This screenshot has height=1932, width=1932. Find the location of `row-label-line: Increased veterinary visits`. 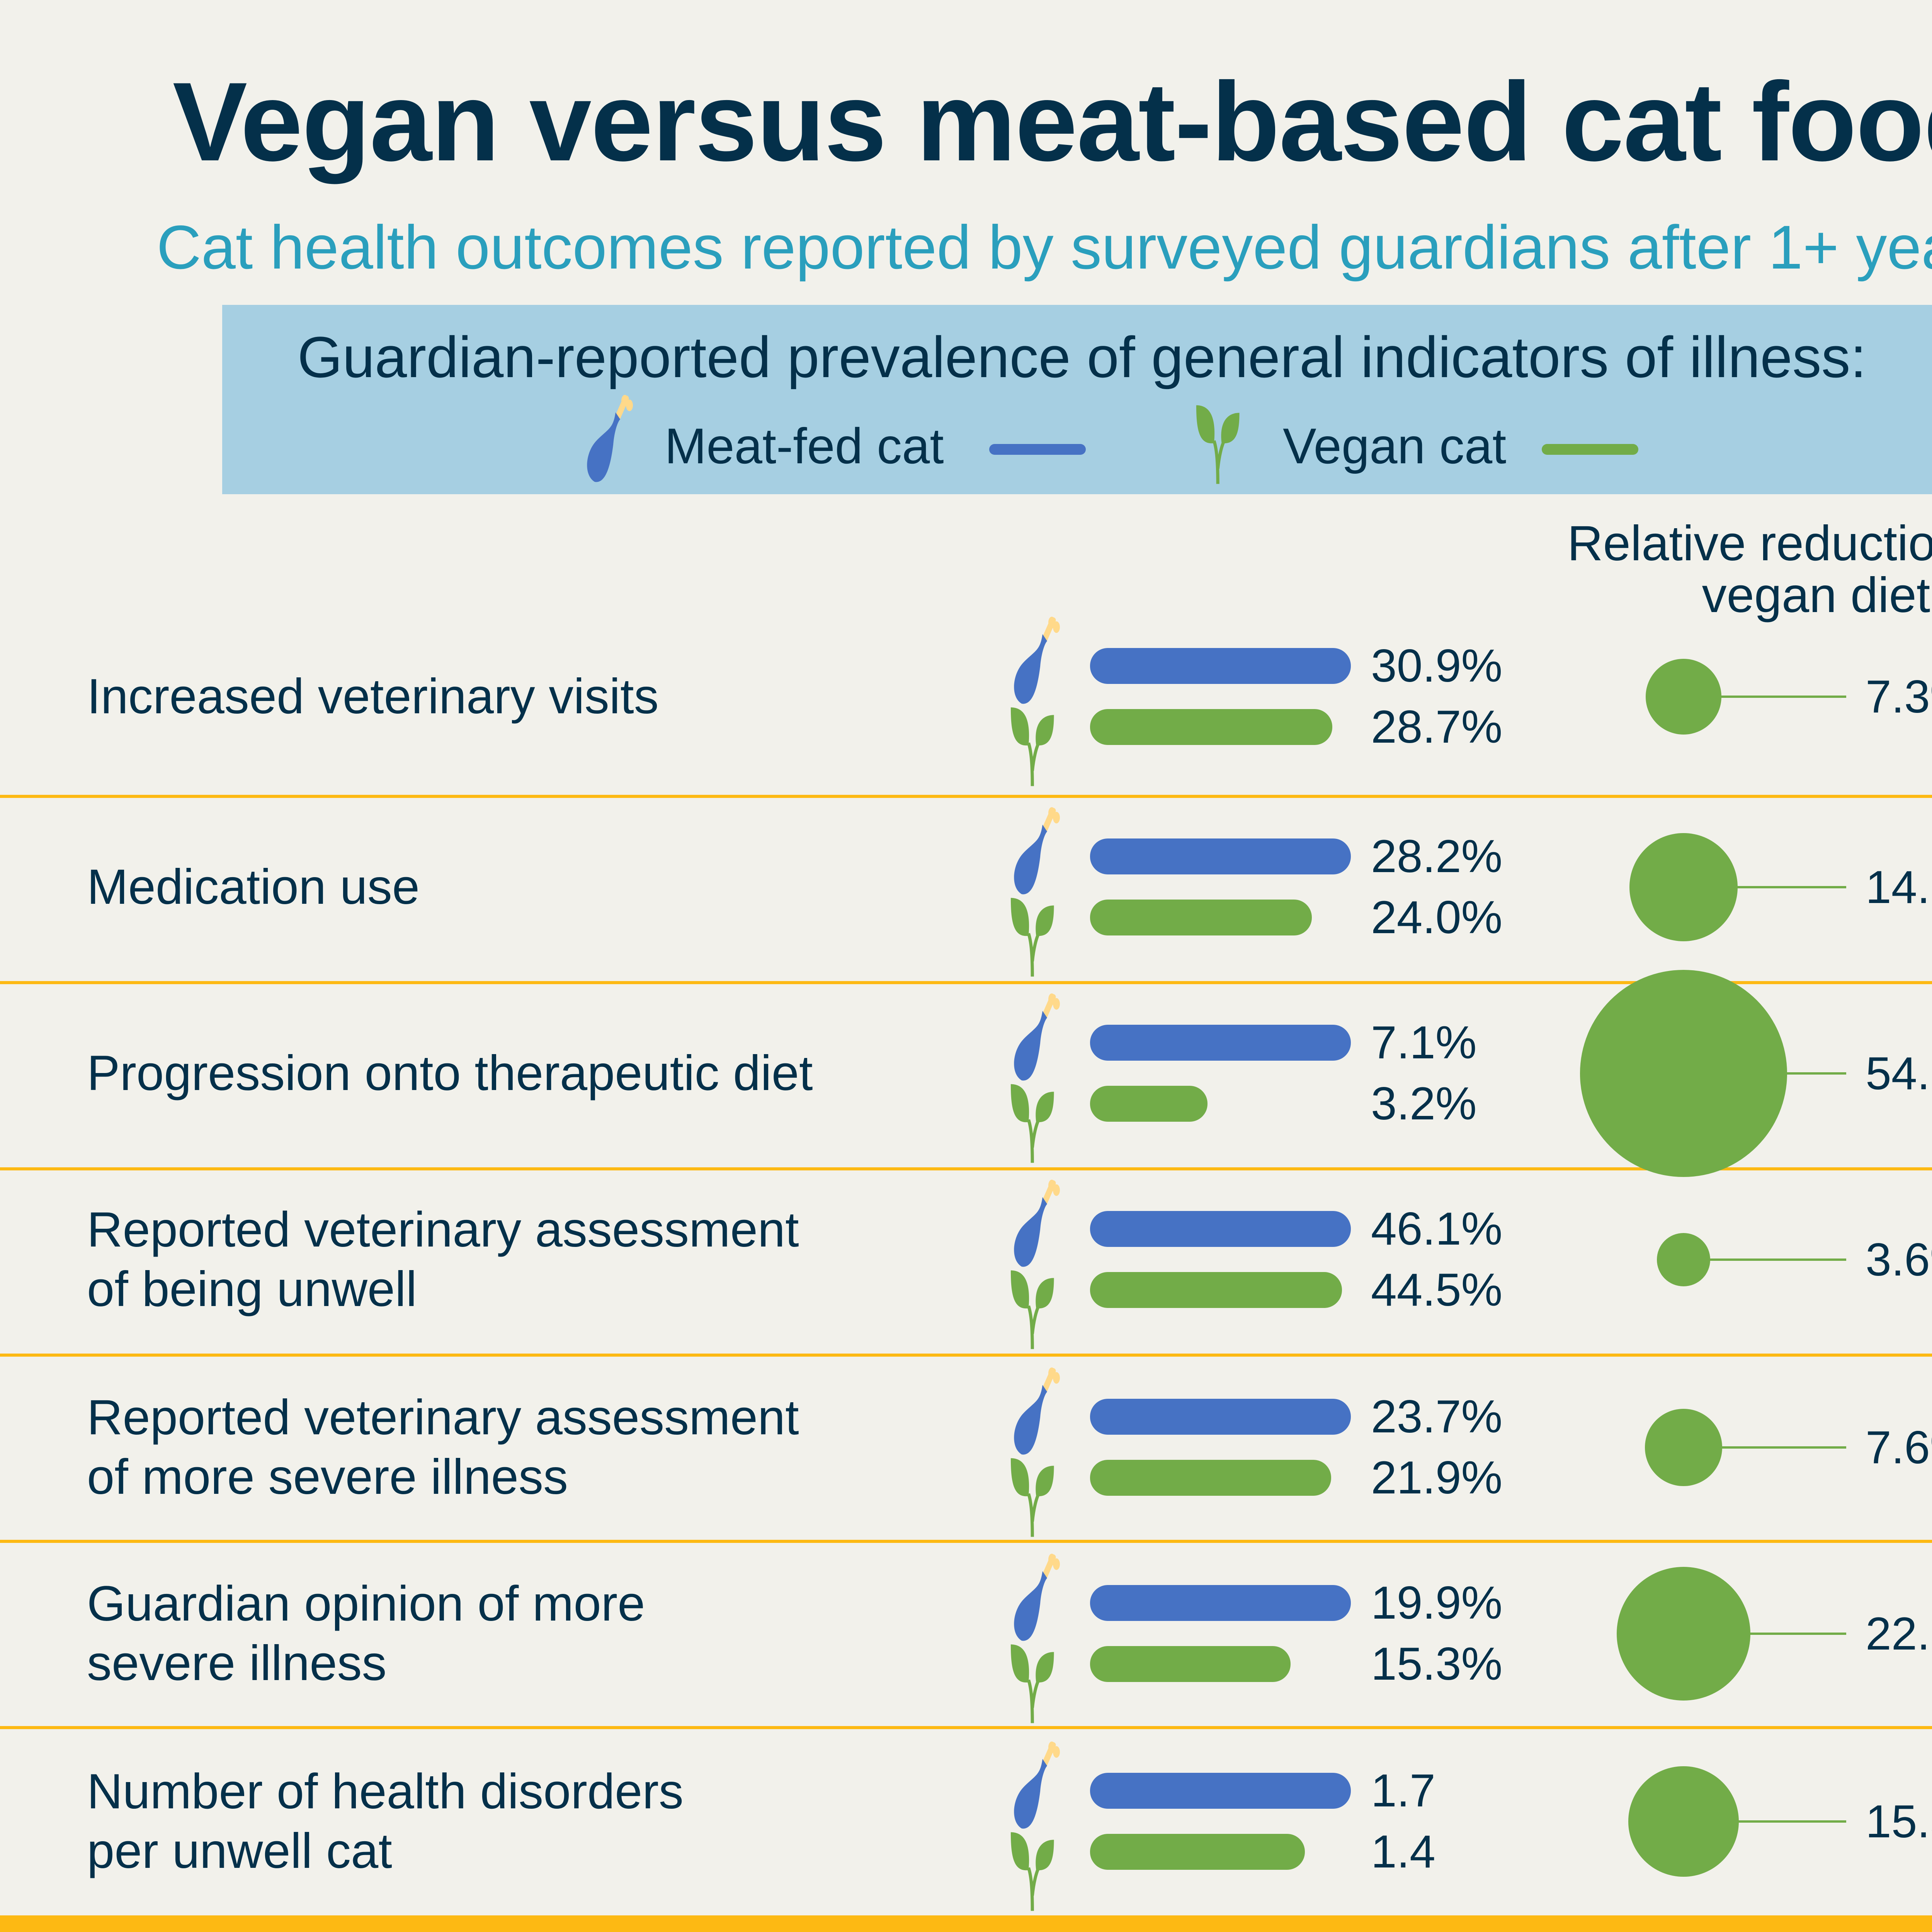

row-label-line: Increased veterinary visits is located at coordinates (373, 696).